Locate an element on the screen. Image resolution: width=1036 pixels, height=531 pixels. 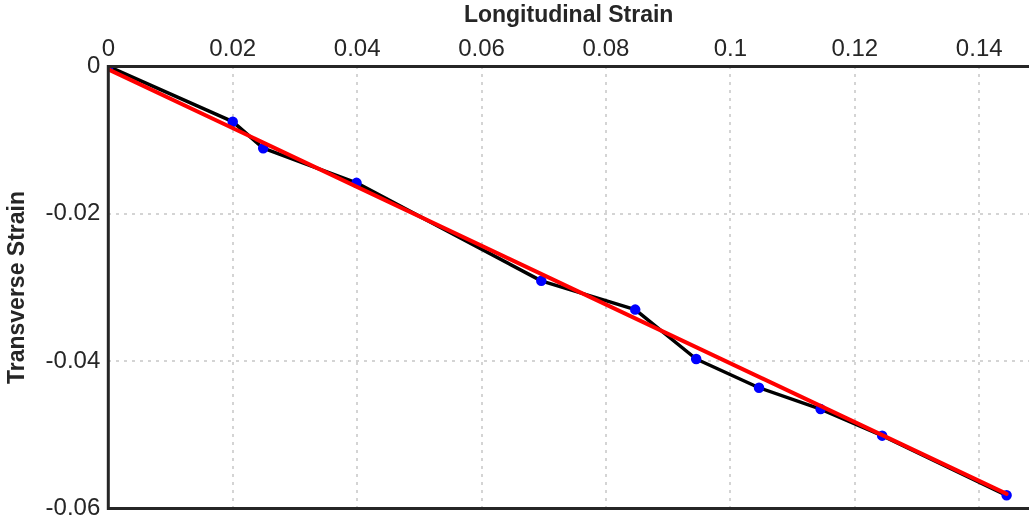
y-tick-label: 0 is located at coordinates (93, 65).